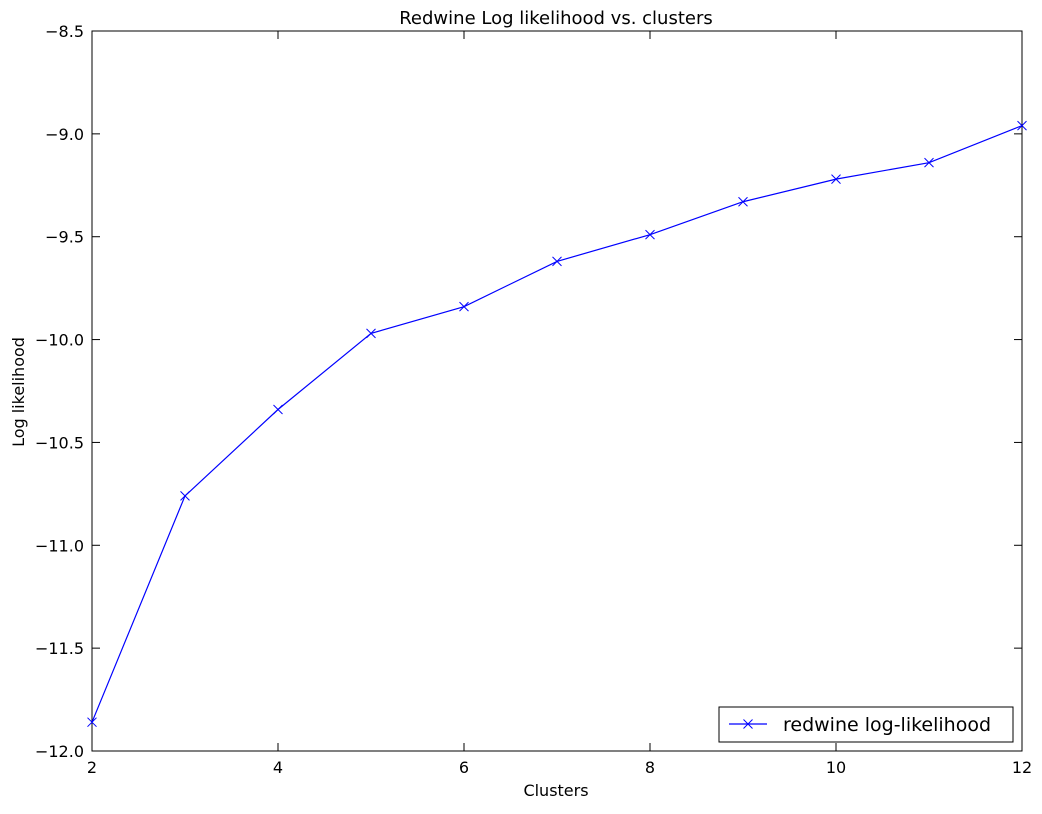 Image resolution: width=1042 pixels, height=814 pixels. I want to click on y-tick-label: −11.5, so click(59, 648).